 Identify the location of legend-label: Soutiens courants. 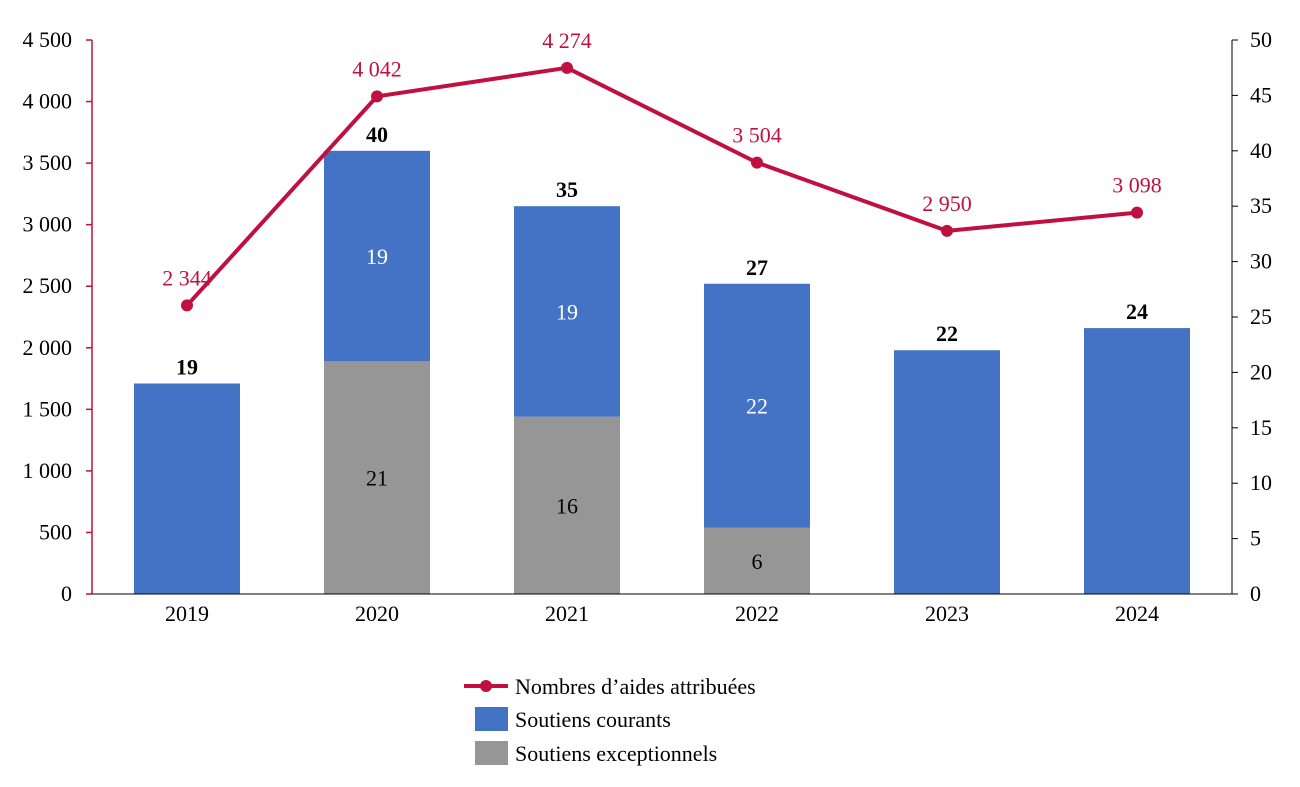
(593, 719).